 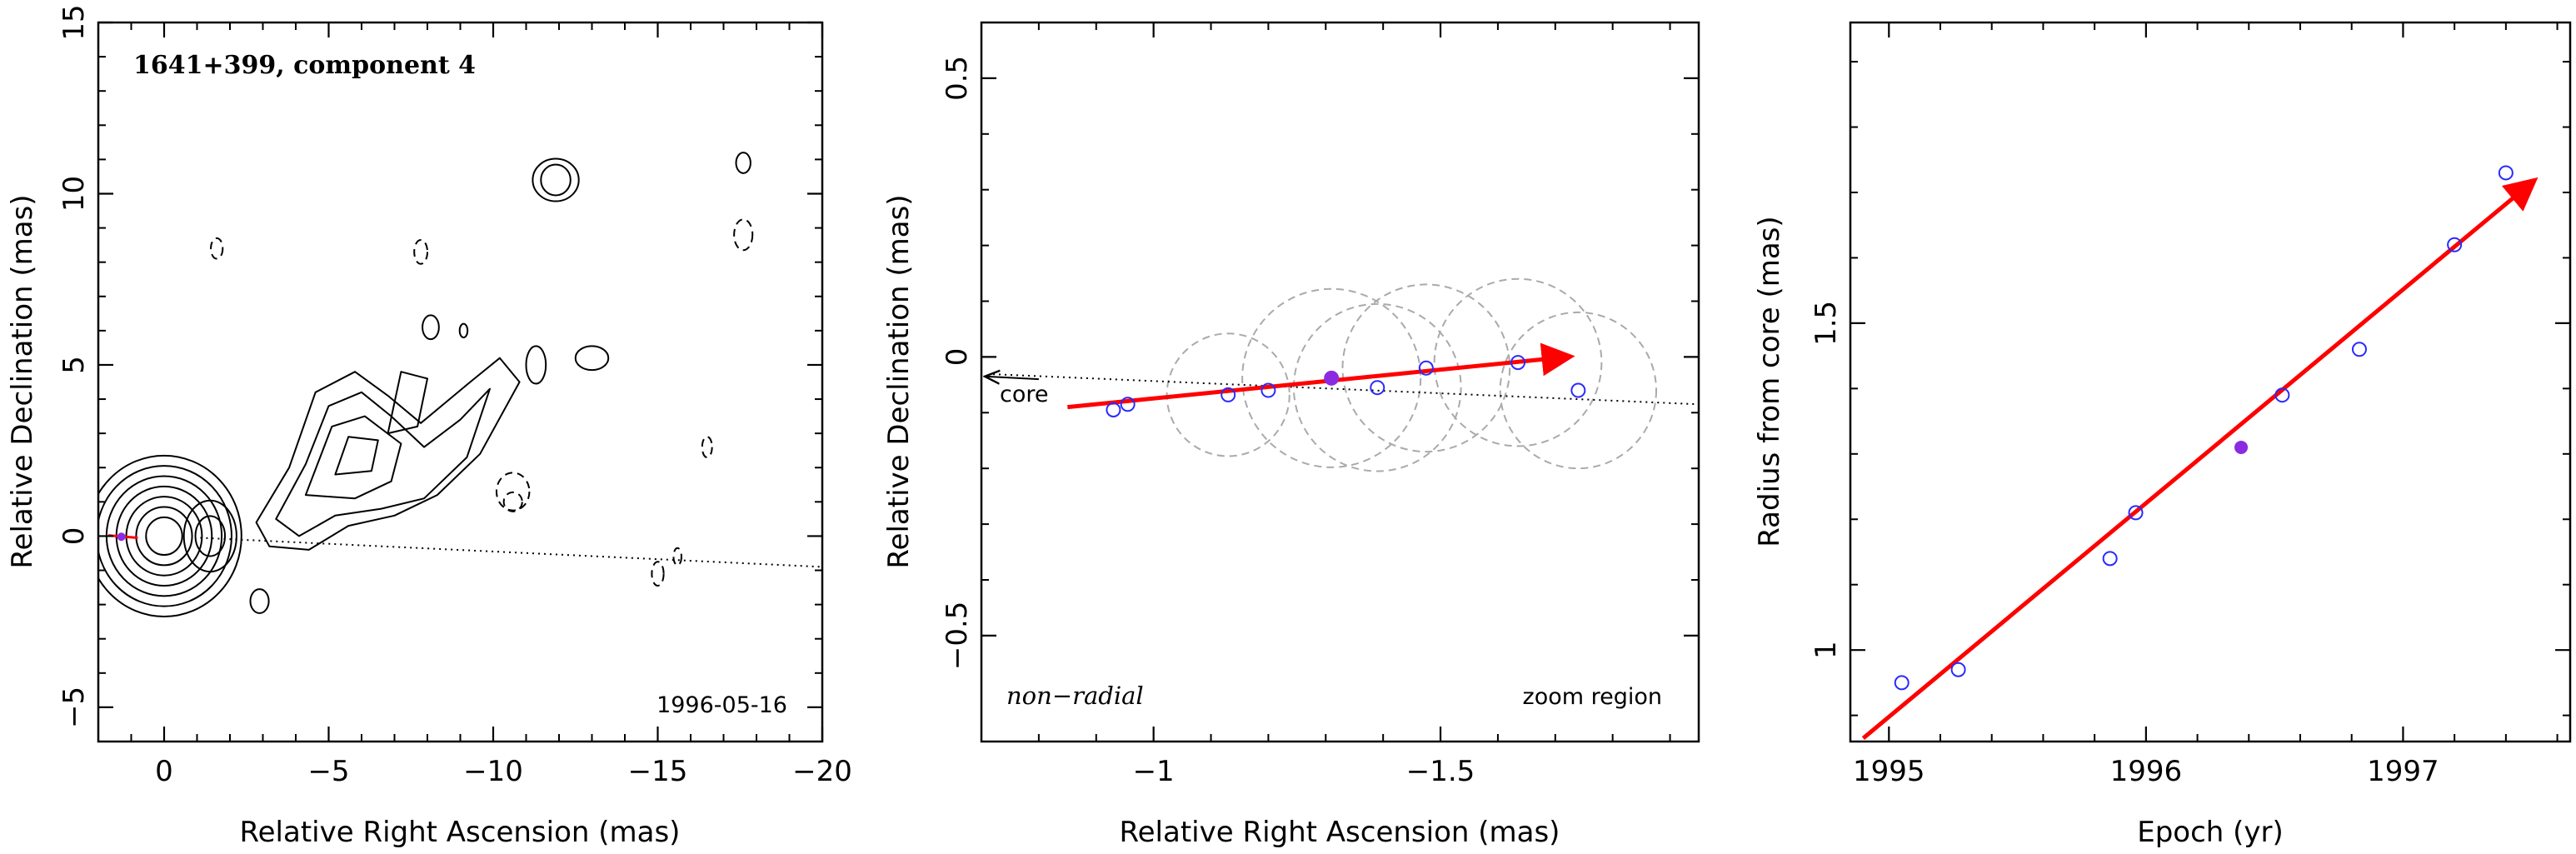 What do you see at coordinates (328, 771) in the screenshot?
I see `x-tick-label: −5` at bounding box center [328, 771].